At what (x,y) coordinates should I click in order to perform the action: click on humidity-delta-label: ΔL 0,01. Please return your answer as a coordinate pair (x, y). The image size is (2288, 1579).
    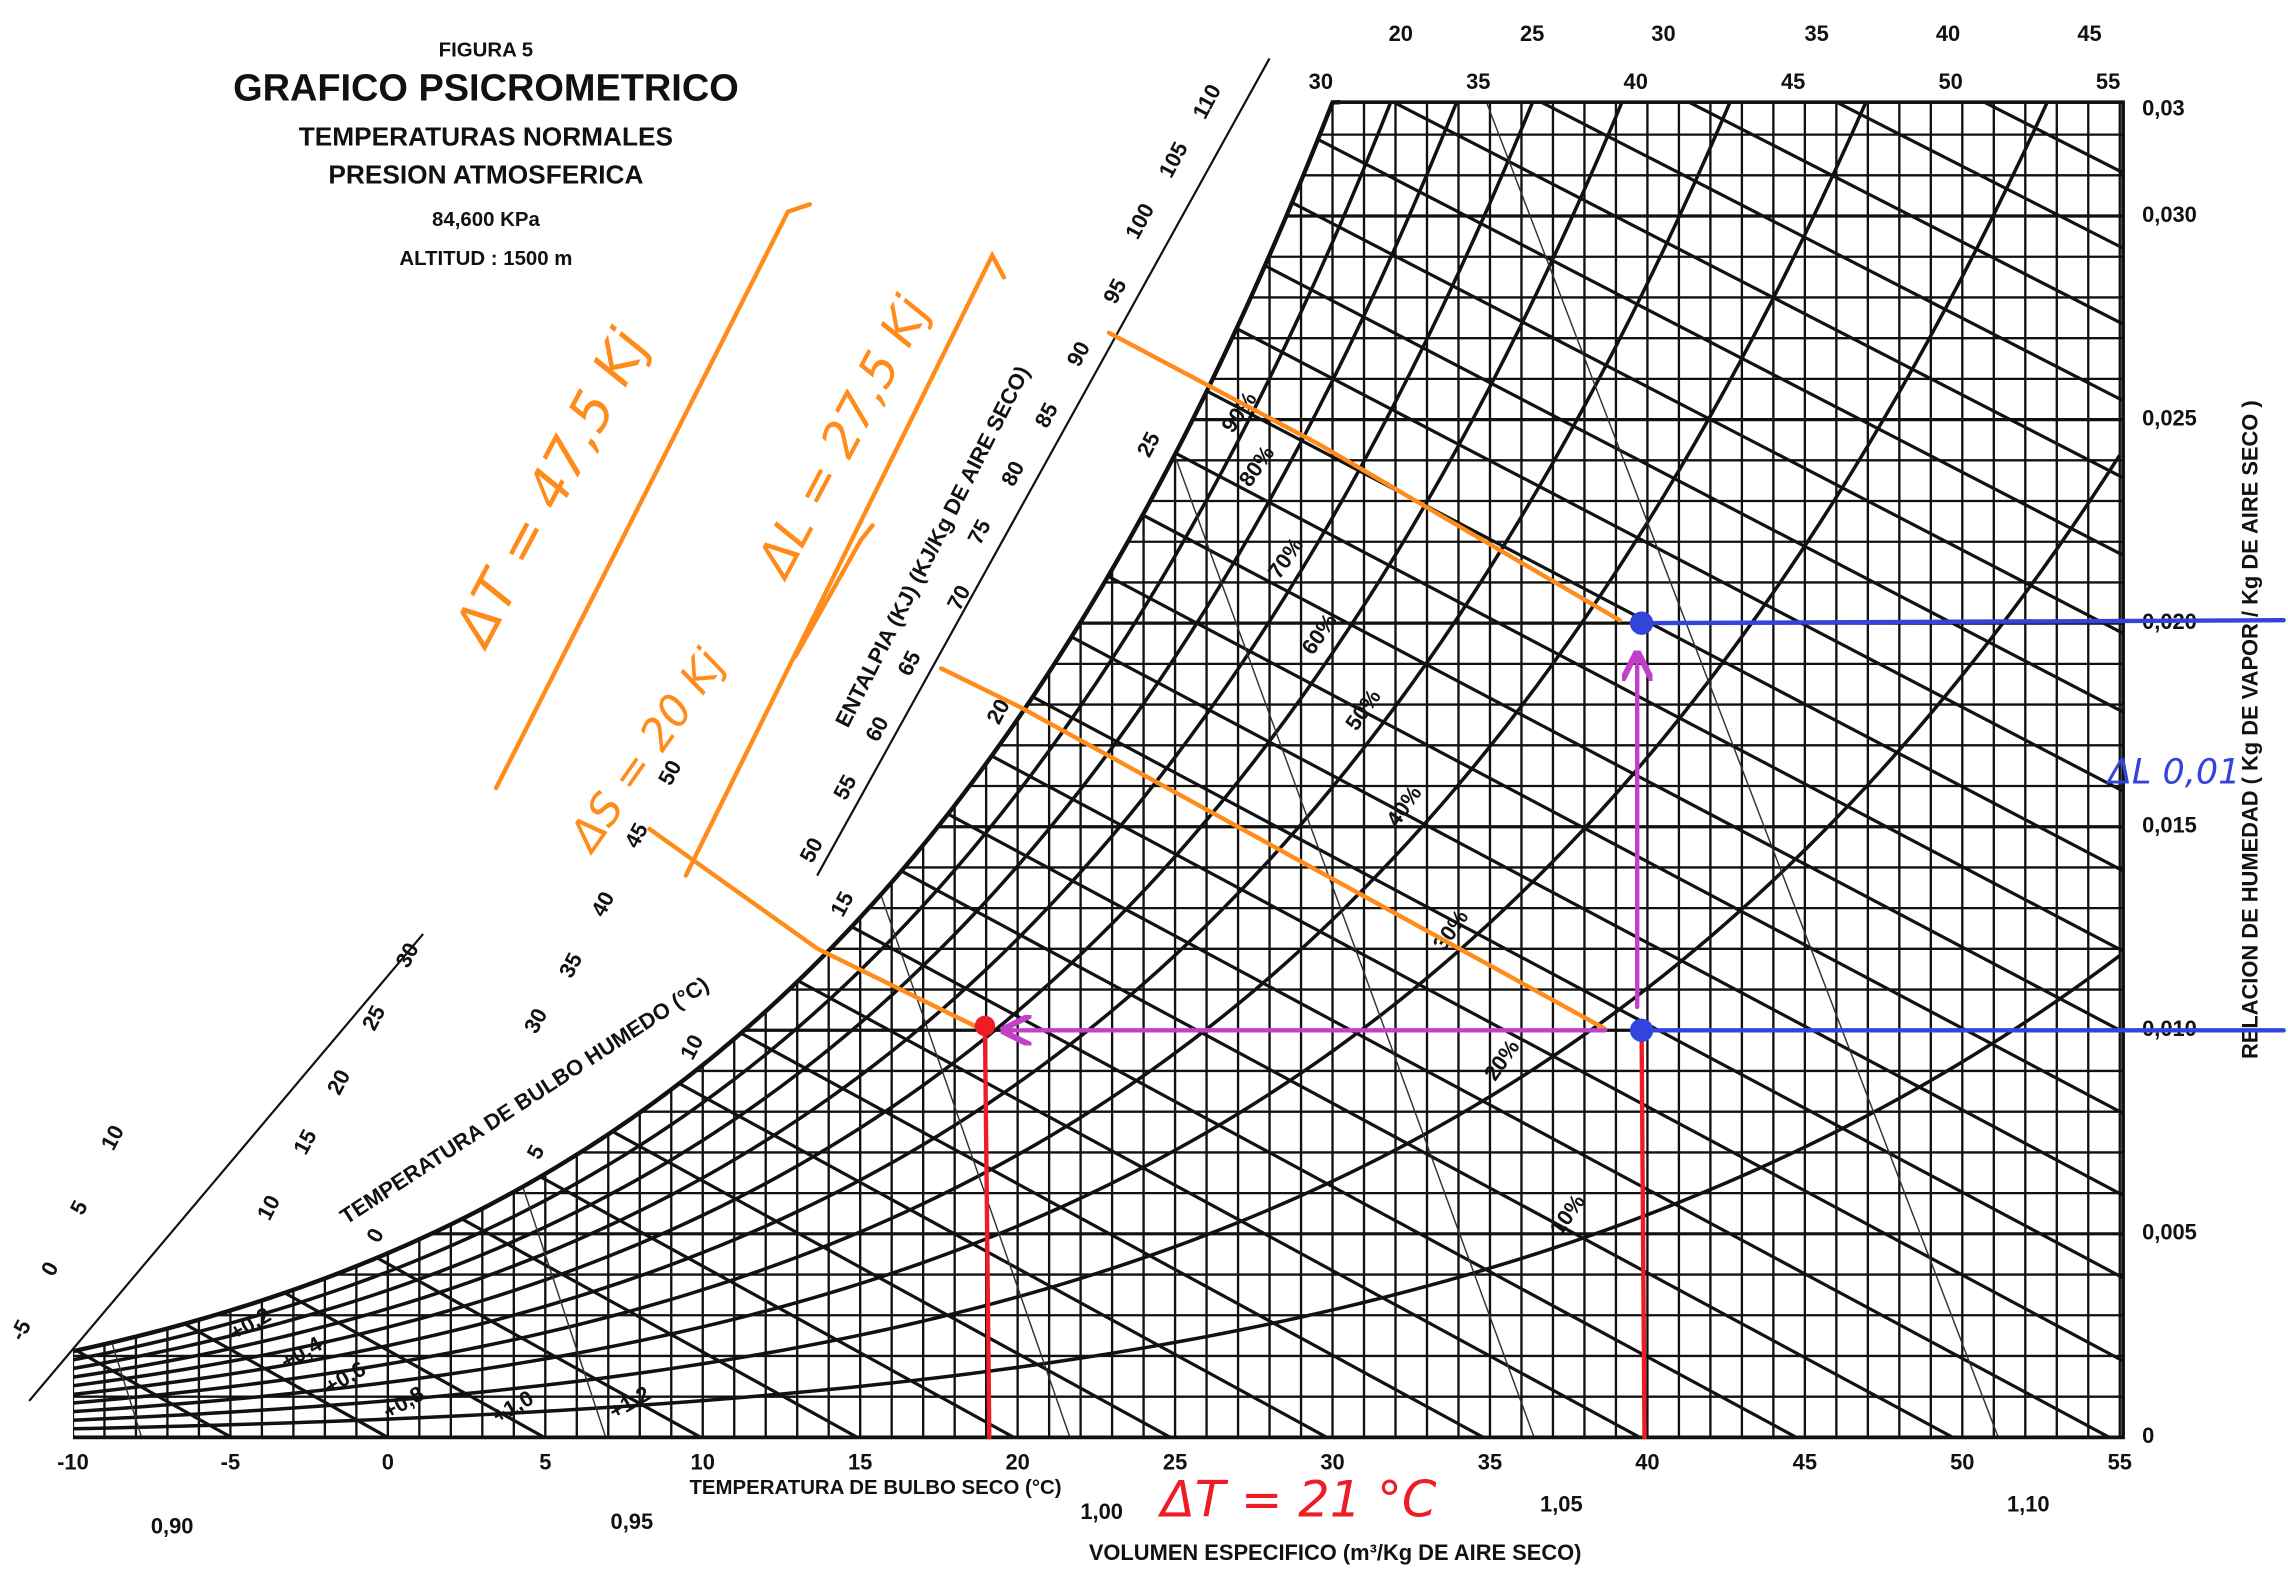
    Looking at the image, I should click on (2173, 771).